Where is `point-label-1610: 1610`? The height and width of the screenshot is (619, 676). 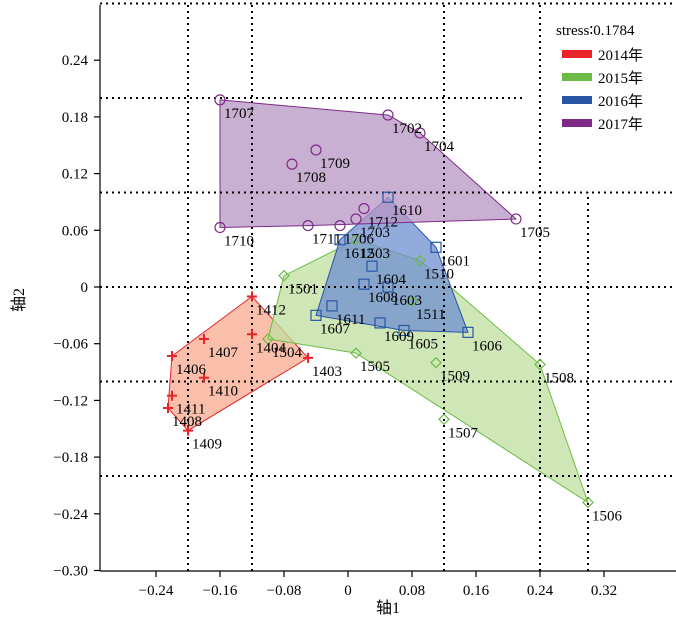 point-label-1610: 1610 is located at coordinates (407, 211).